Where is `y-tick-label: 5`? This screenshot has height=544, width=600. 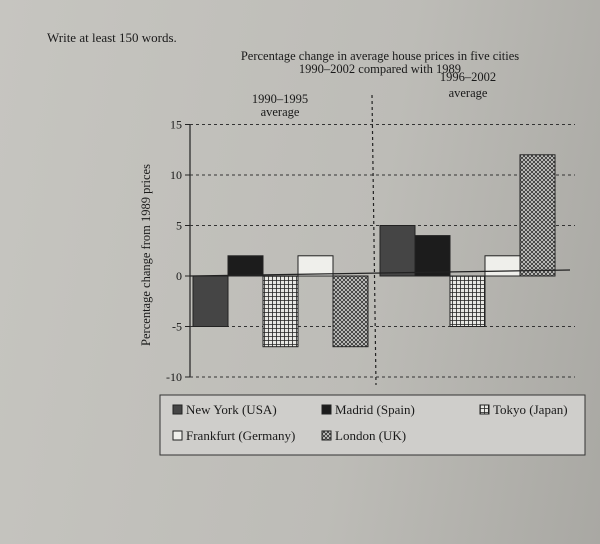
y-tick-label: 5 is located at coordinates (179, 226).